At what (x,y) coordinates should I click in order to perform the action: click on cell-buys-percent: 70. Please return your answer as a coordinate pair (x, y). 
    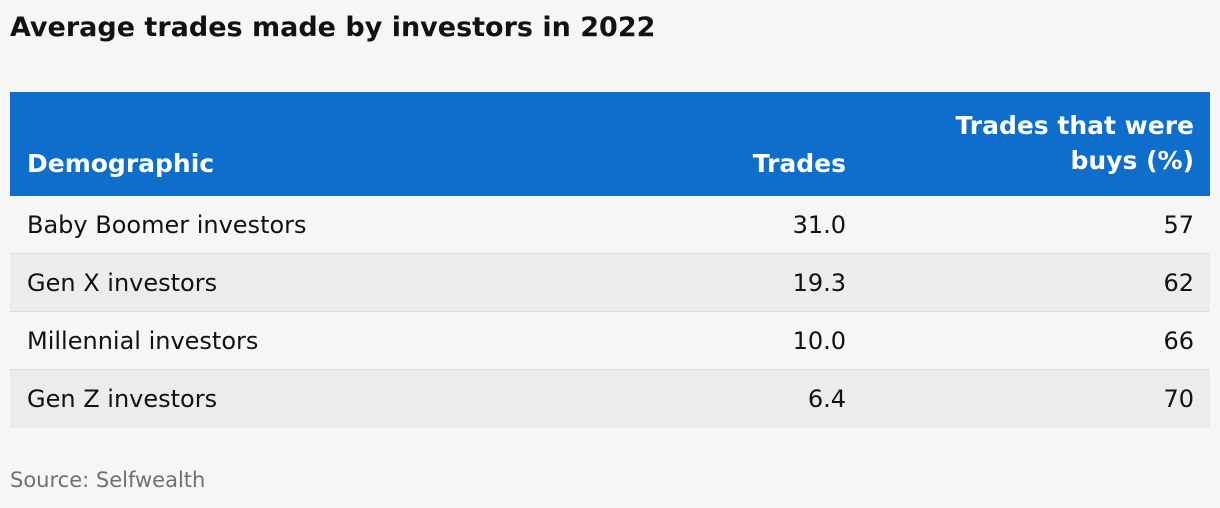
    Looking at the image, I should click on (1178, 399).